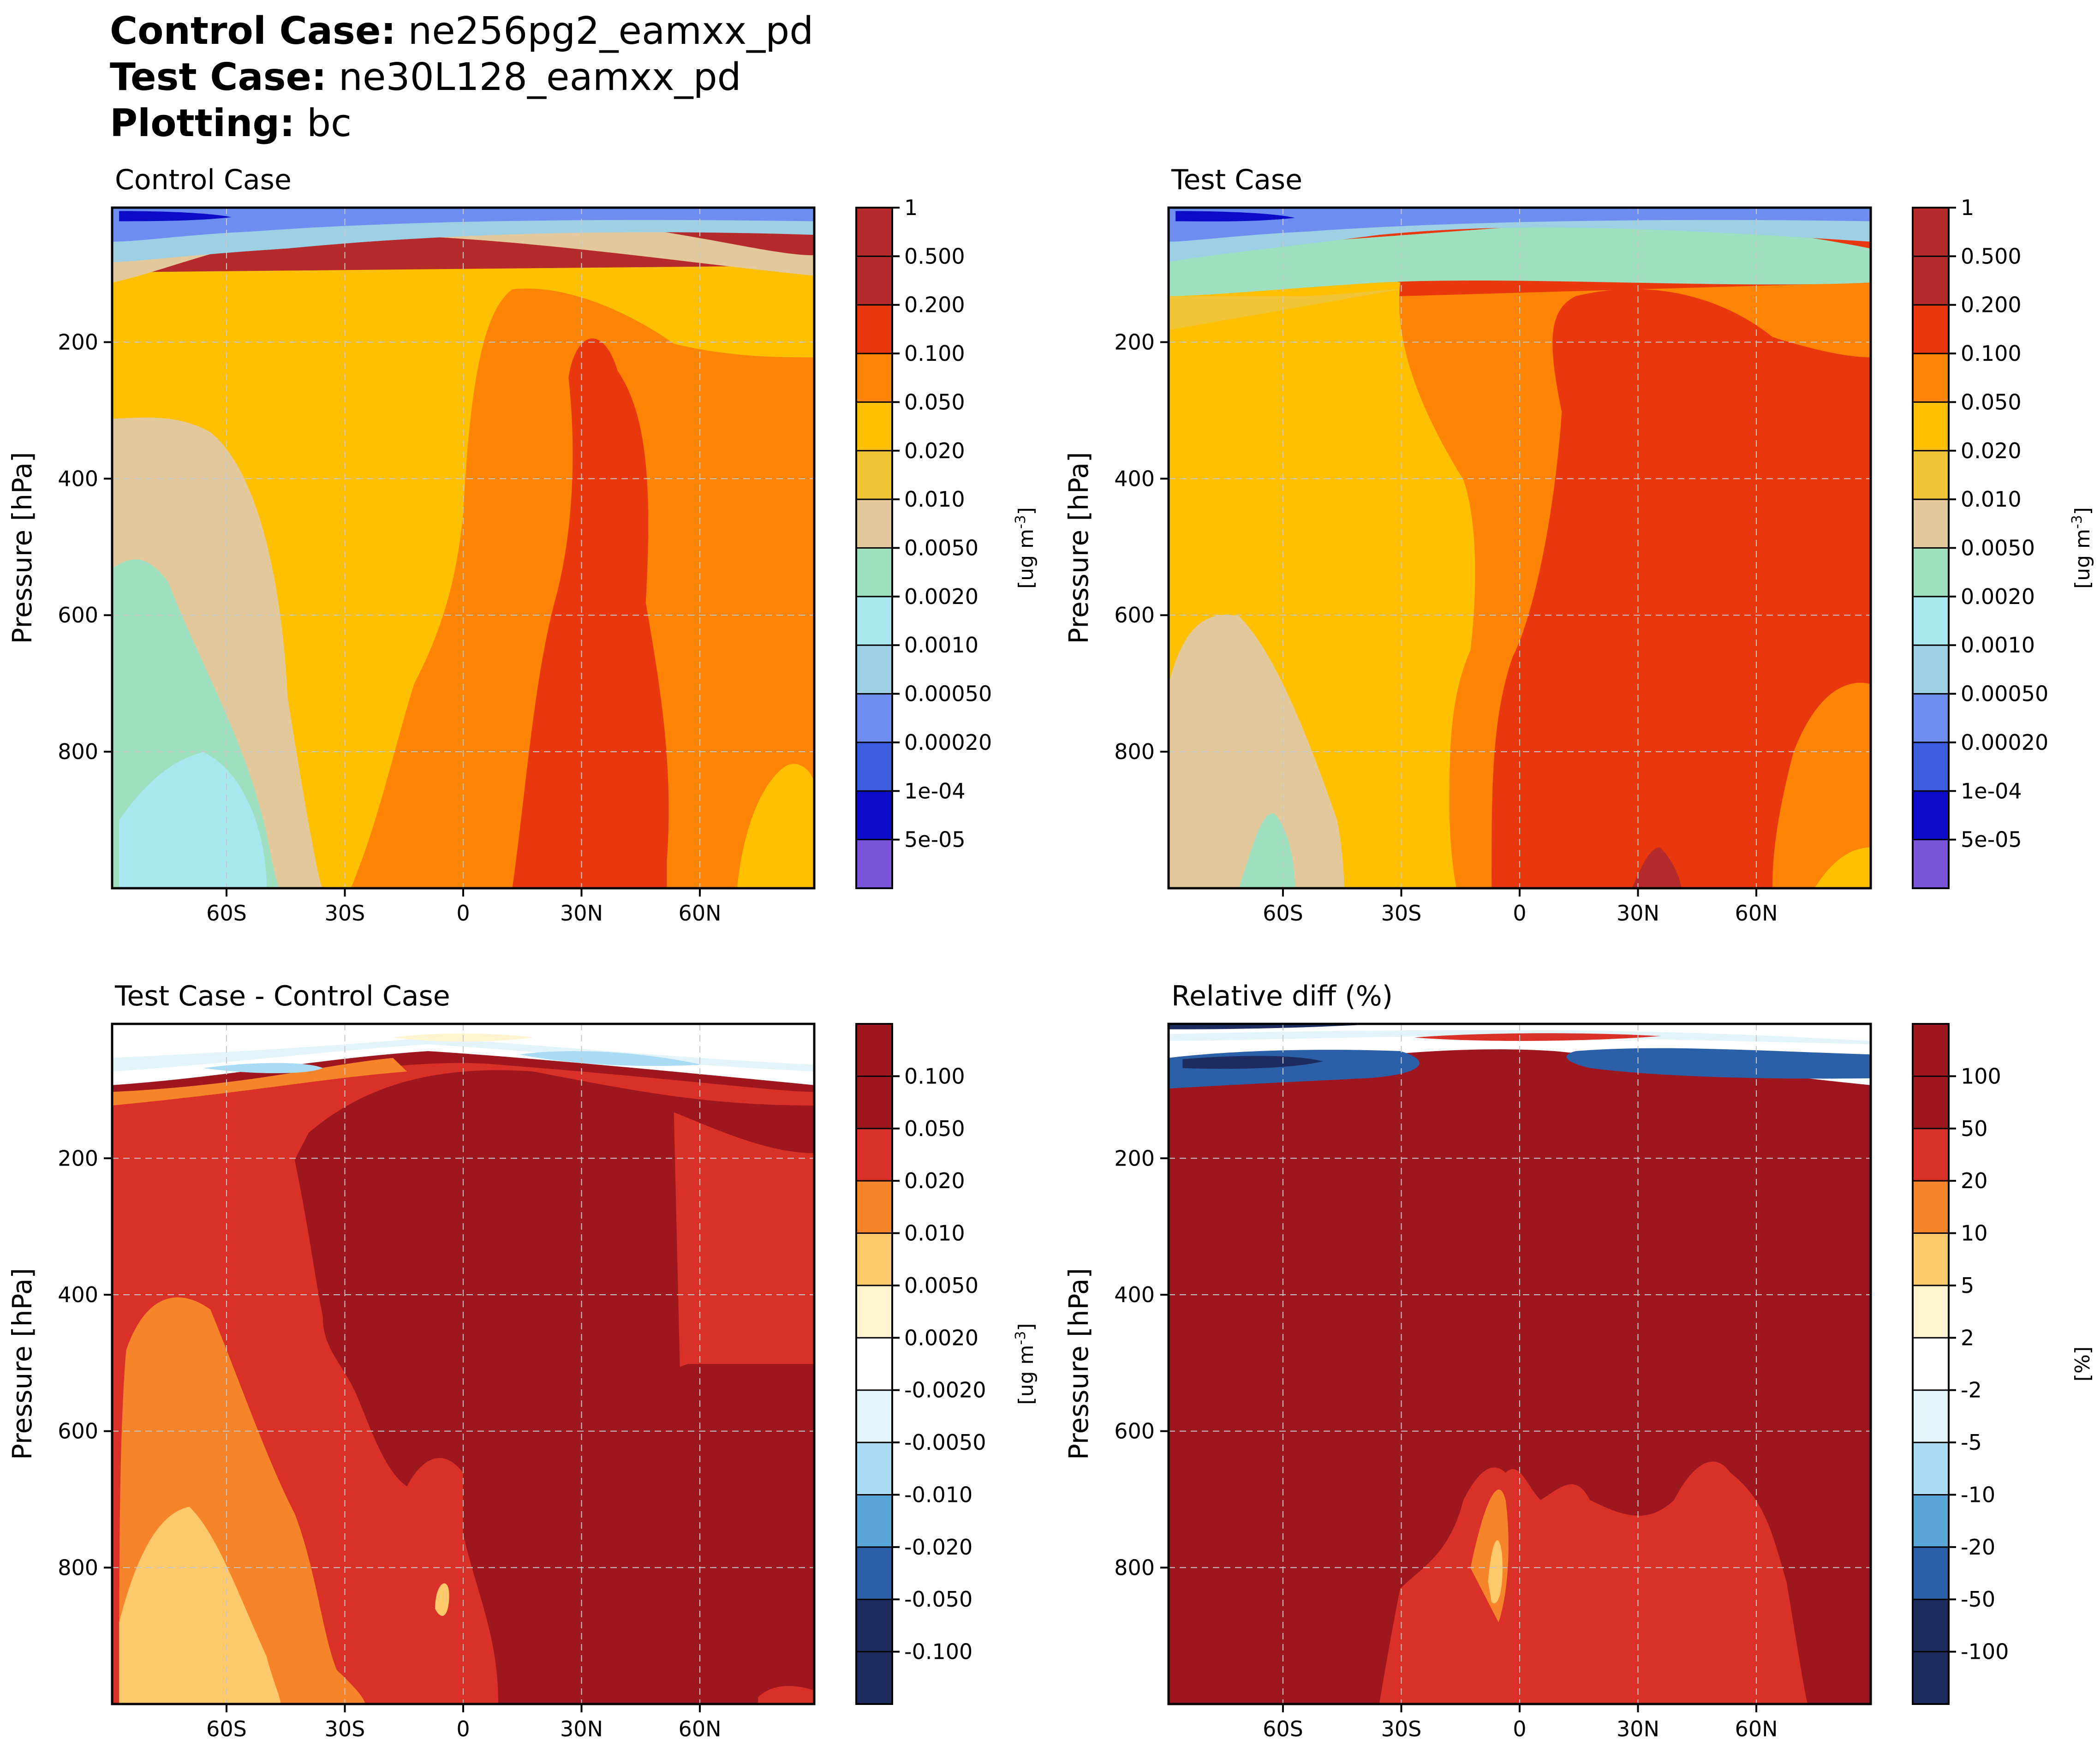  What do you see at coordinates (1978, 1548) in the screenshot?
I see `colorbar-tick-label: -20` at bounding box center [1978, 1548].